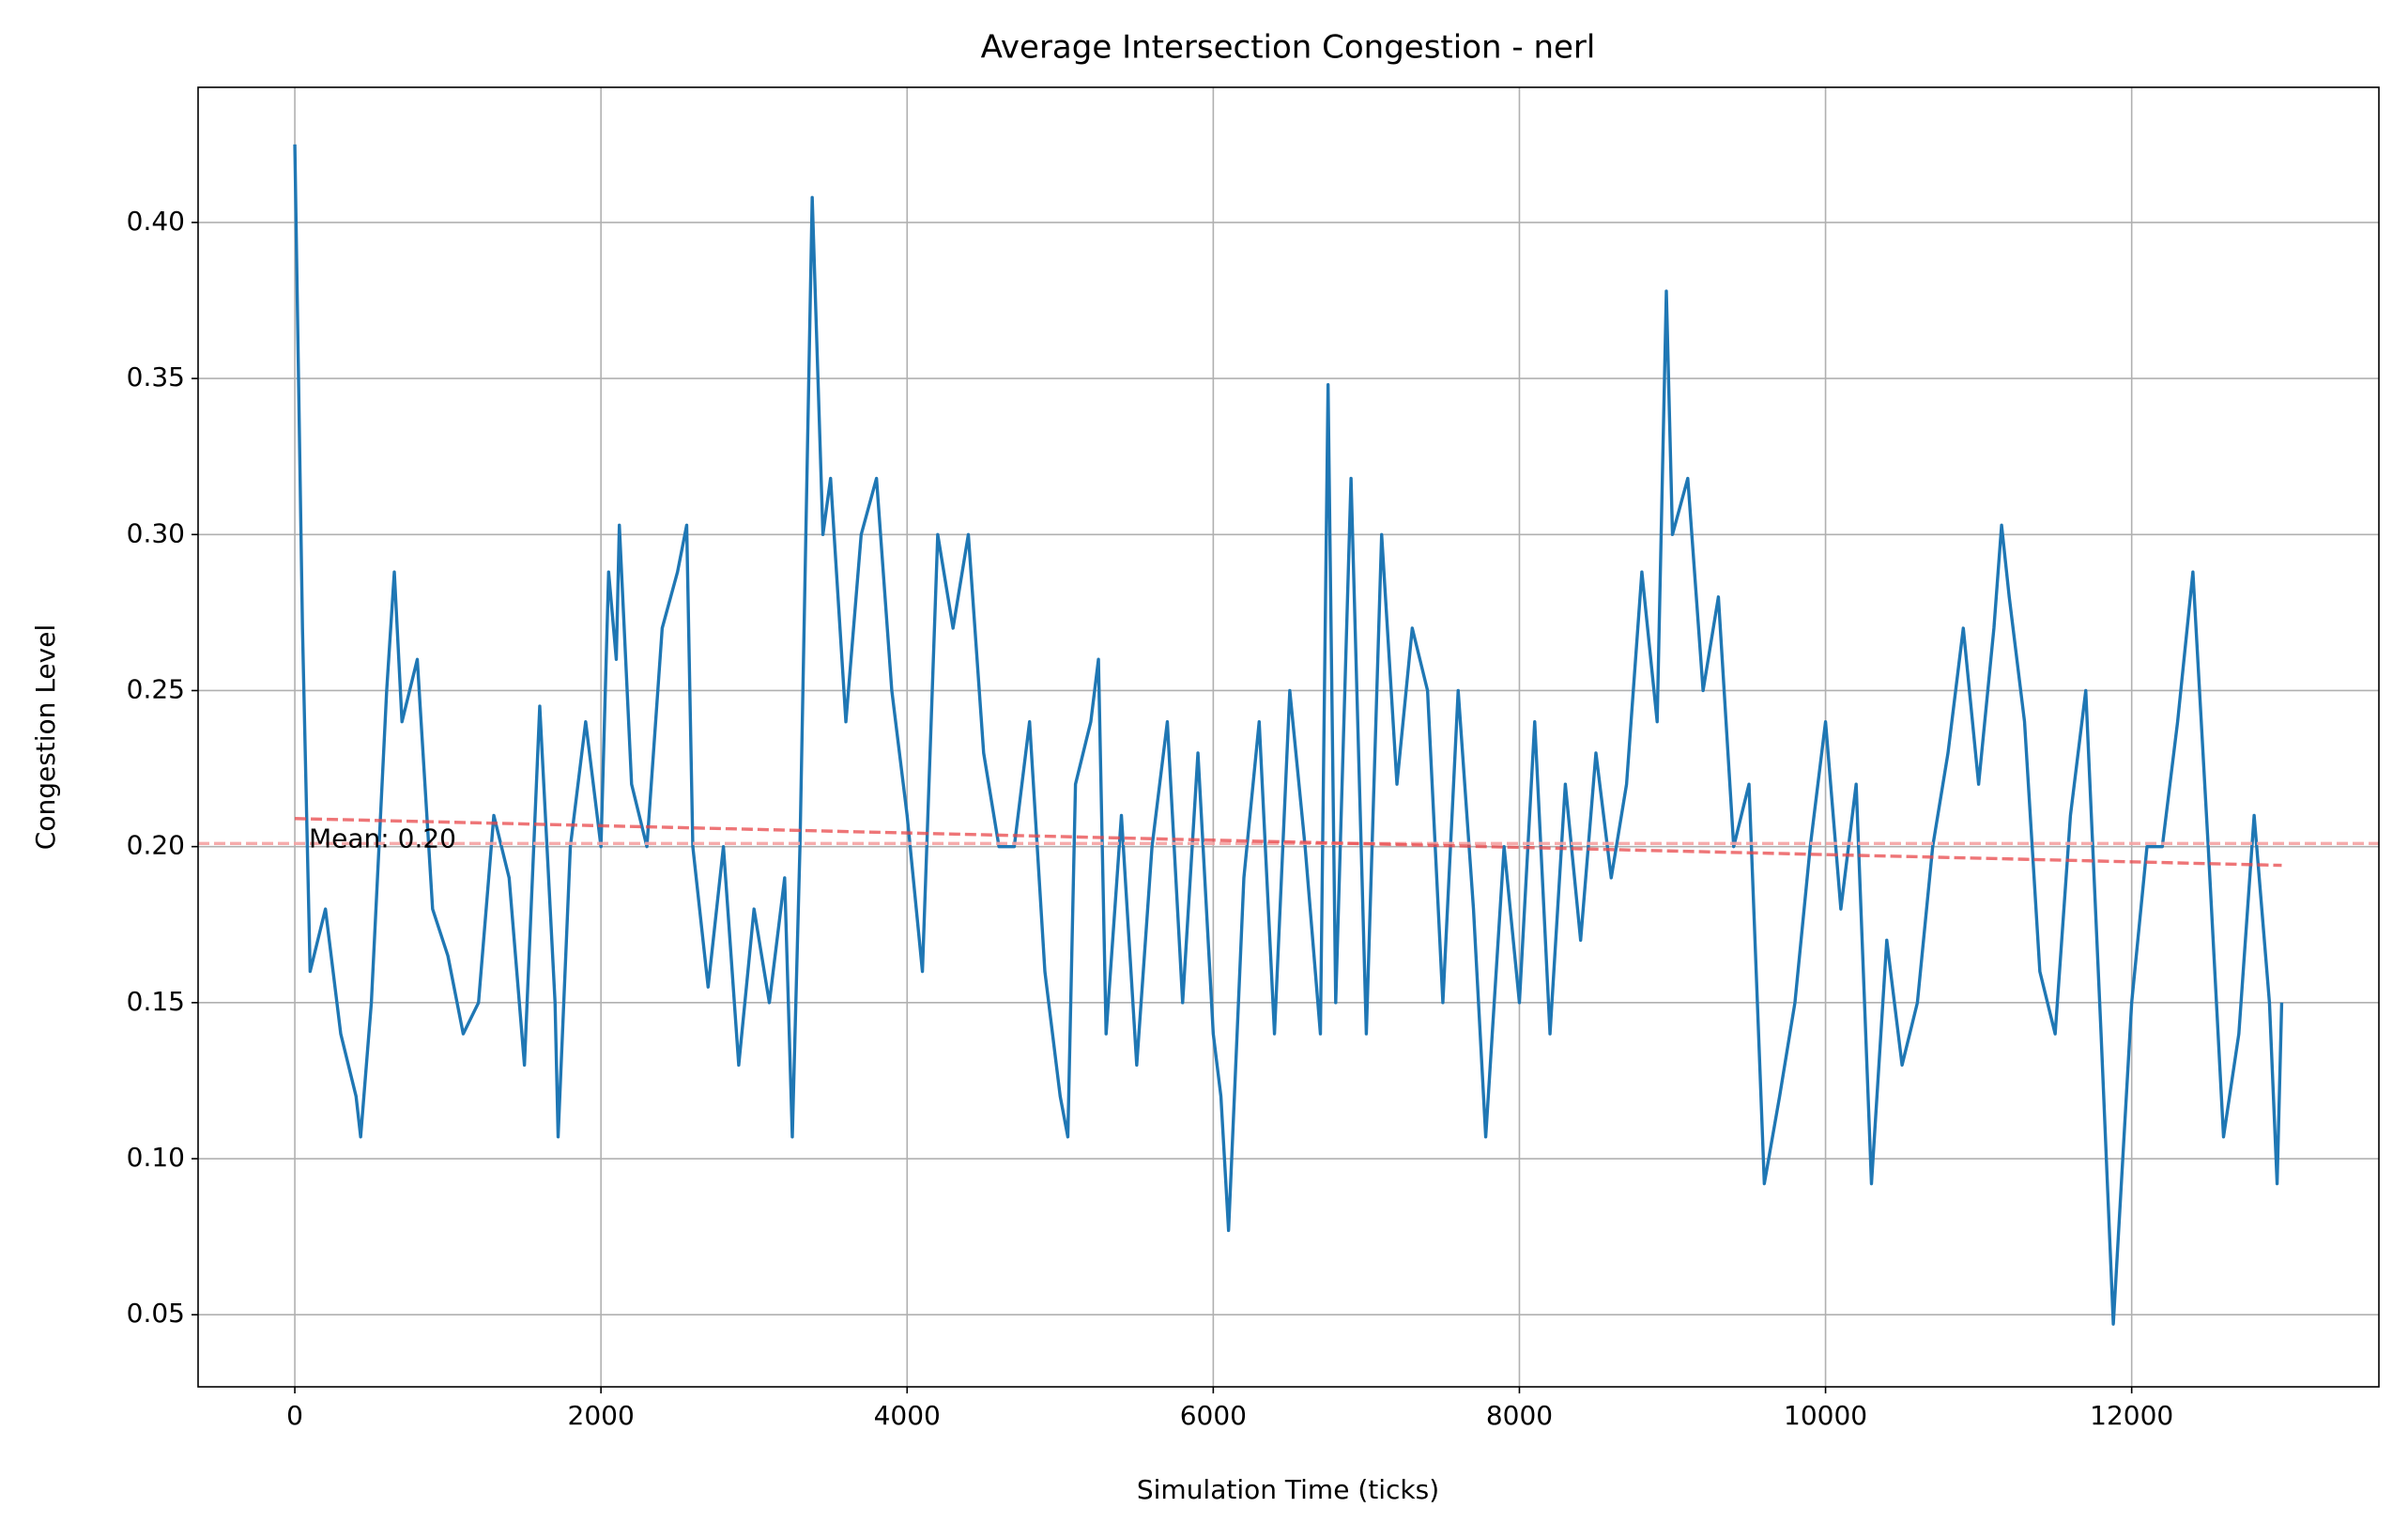 This screenshot has height=1538, width=2408. I want to click on y-axis-label: Congestion Level, so click(45, 737).